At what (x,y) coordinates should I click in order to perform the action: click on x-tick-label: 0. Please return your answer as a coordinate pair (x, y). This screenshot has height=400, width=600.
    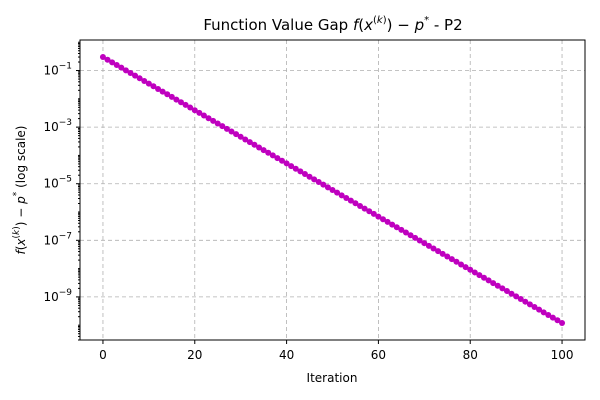
    Looking at the image, I should click on (103, 355).